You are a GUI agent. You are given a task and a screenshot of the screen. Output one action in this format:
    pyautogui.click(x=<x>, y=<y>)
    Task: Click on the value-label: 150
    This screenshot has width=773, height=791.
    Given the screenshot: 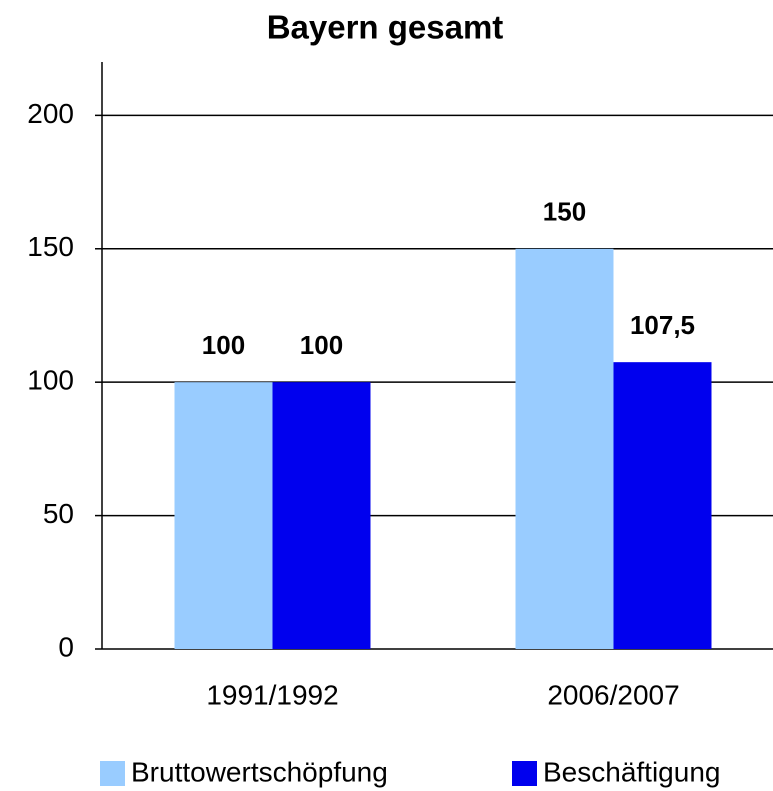 What is the action you would take?
    pyautogui.click(x=564, y=212)
    